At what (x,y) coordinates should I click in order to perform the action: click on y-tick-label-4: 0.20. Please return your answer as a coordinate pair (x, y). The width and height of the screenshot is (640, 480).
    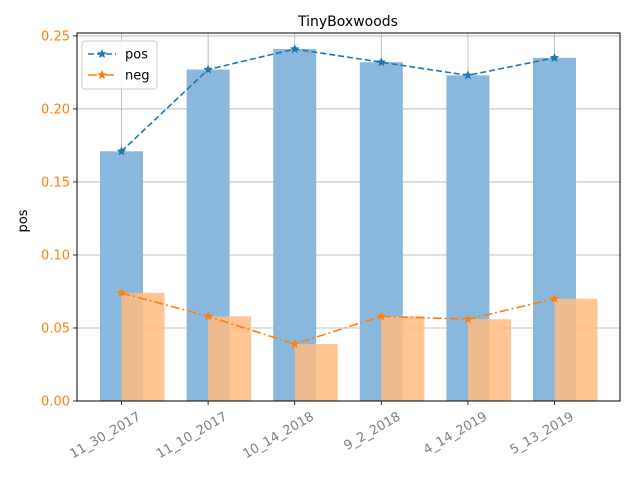
    Looking at the image, I should click on (55, 109).